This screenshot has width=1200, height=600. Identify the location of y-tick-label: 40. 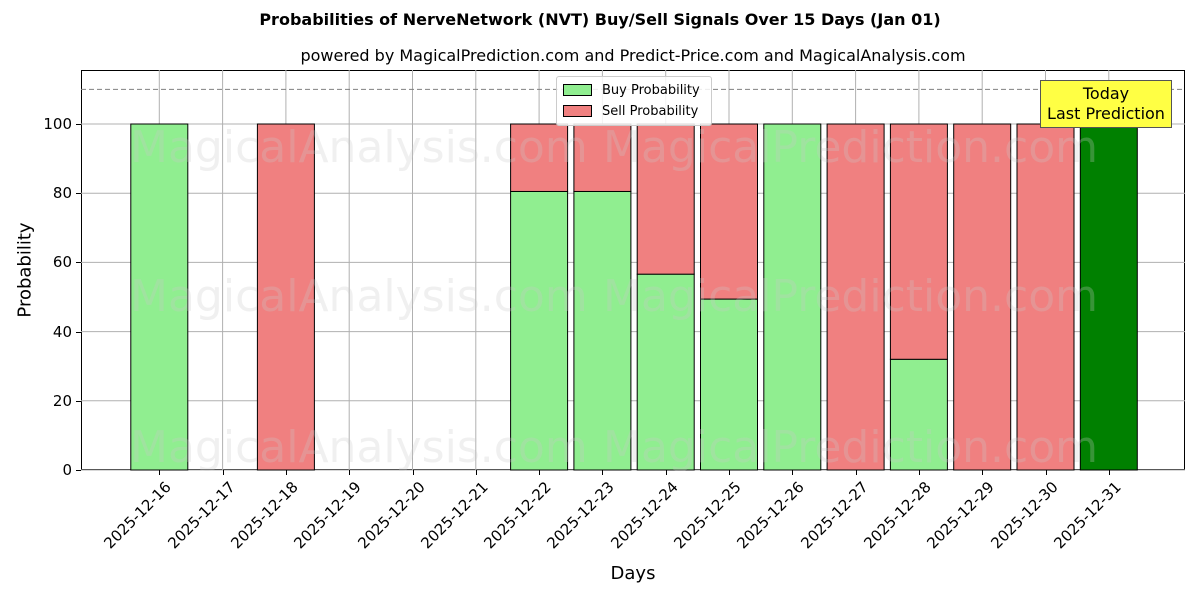
(62, 331).